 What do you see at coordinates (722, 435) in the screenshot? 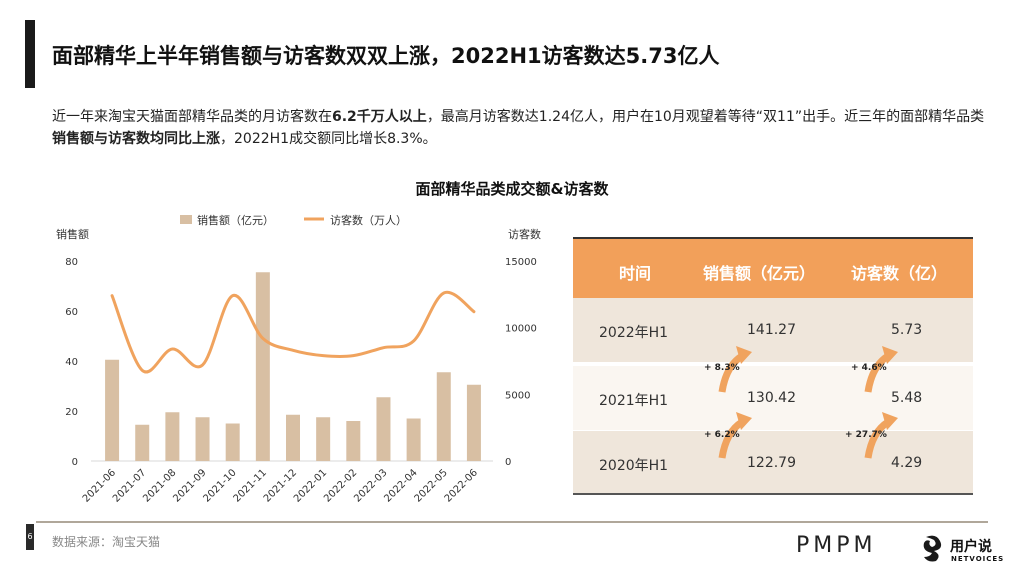
I see `growth-label: + 6.2%` at bounding box center [722, 435].